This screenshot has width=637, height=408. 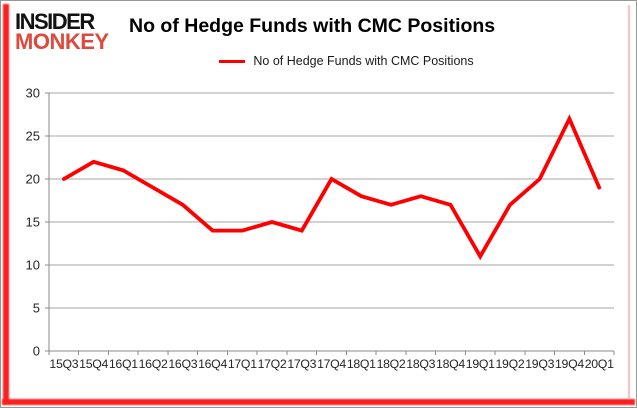 I want to click on x-axis-tick-label: 19Q4, so click(x=569, y=364).